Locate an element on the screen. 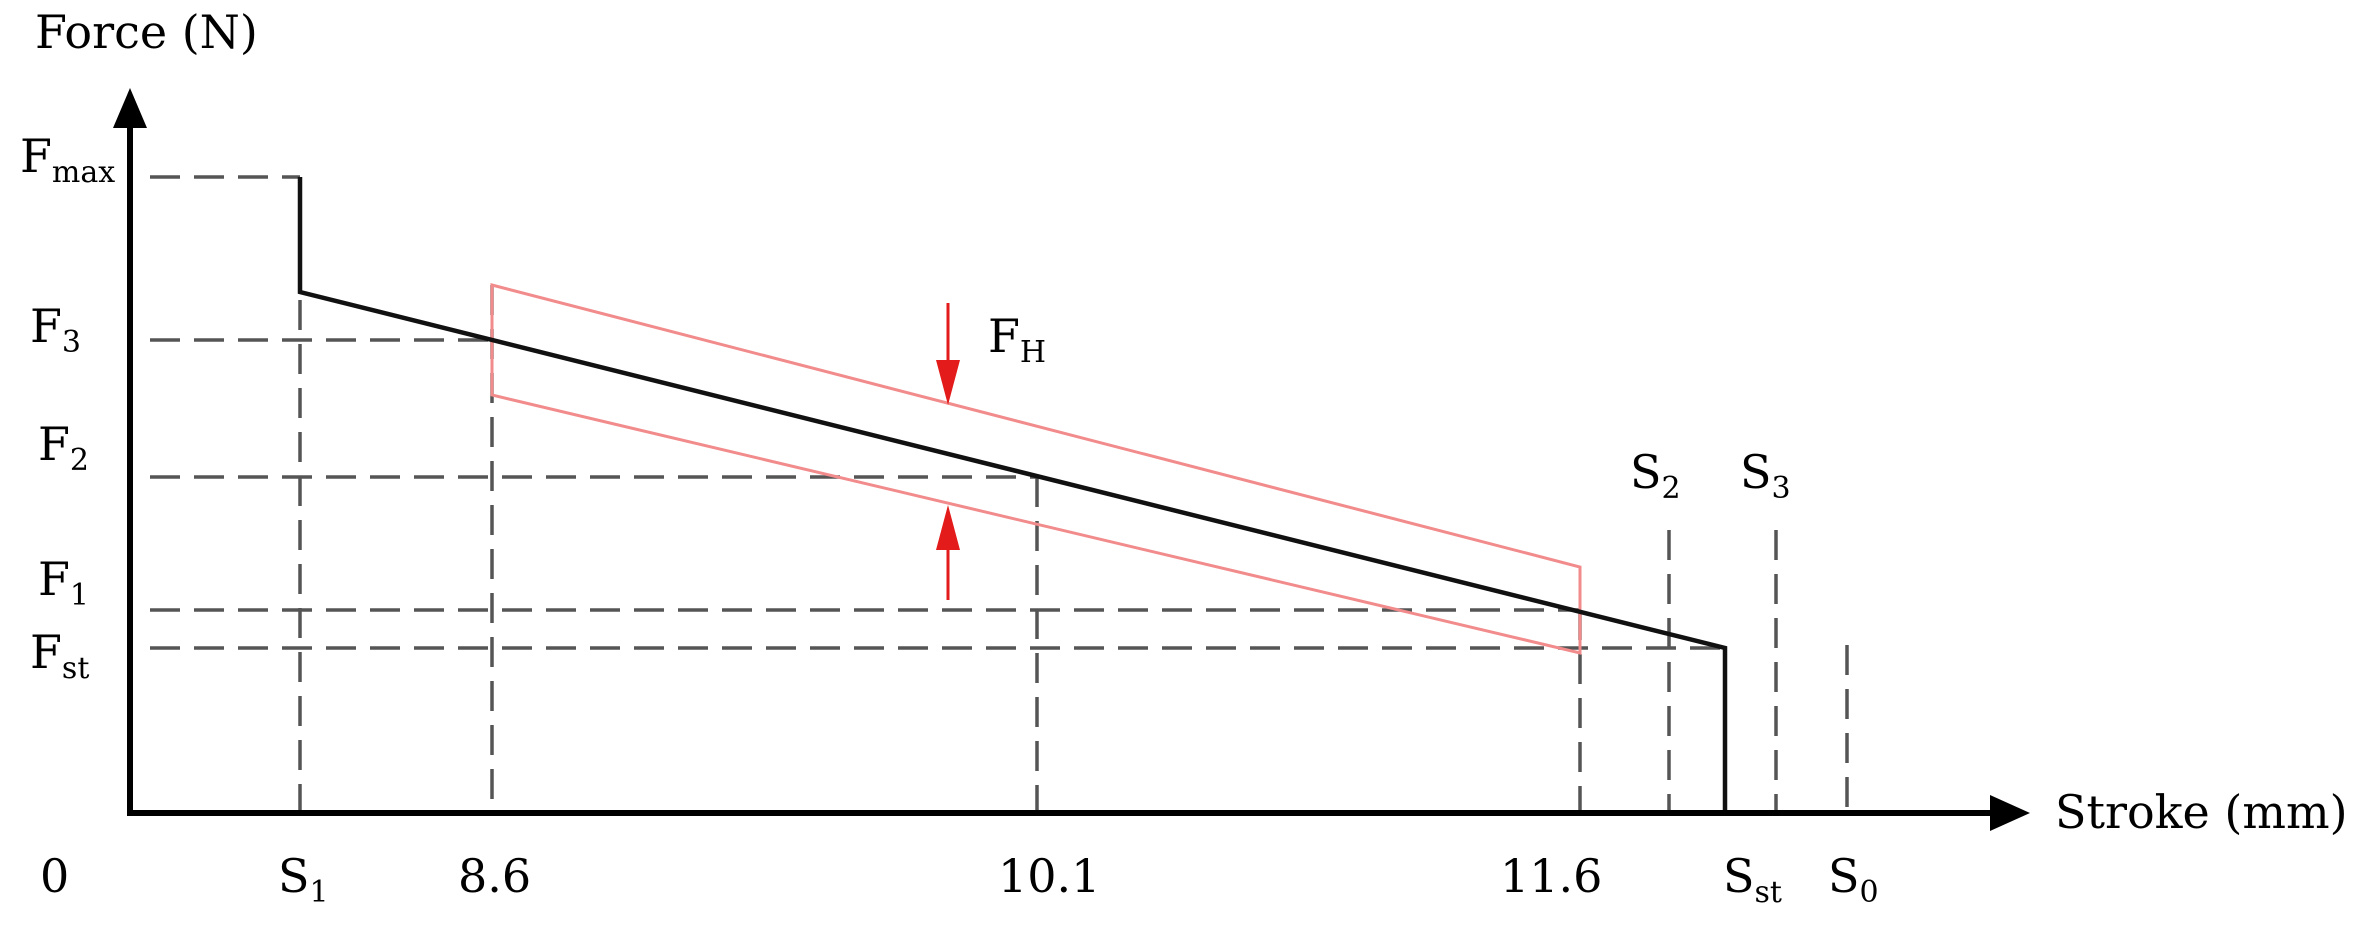 This screenshot has width=2366, height=930. s3-label: S3 is located at coordinates (1765, 475).